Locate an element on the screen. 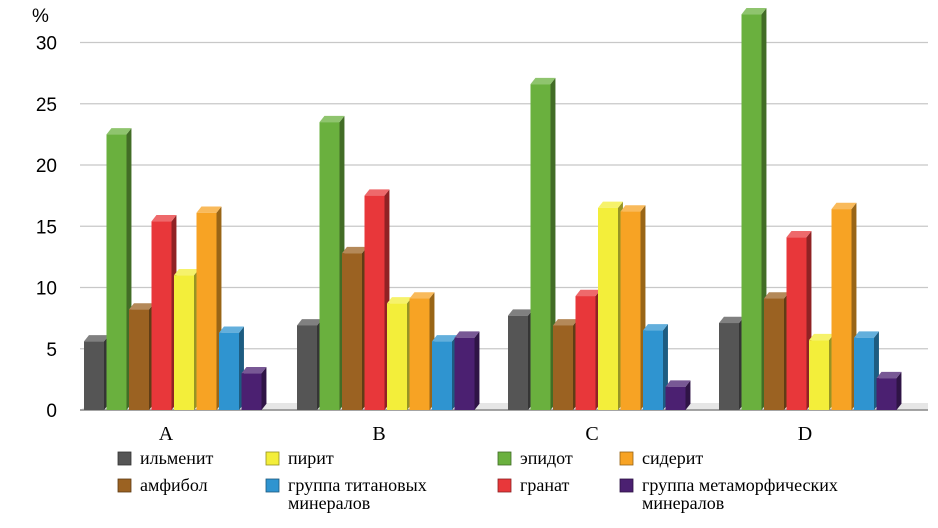  x-tick-label: C is located at coordinates (591, 434).